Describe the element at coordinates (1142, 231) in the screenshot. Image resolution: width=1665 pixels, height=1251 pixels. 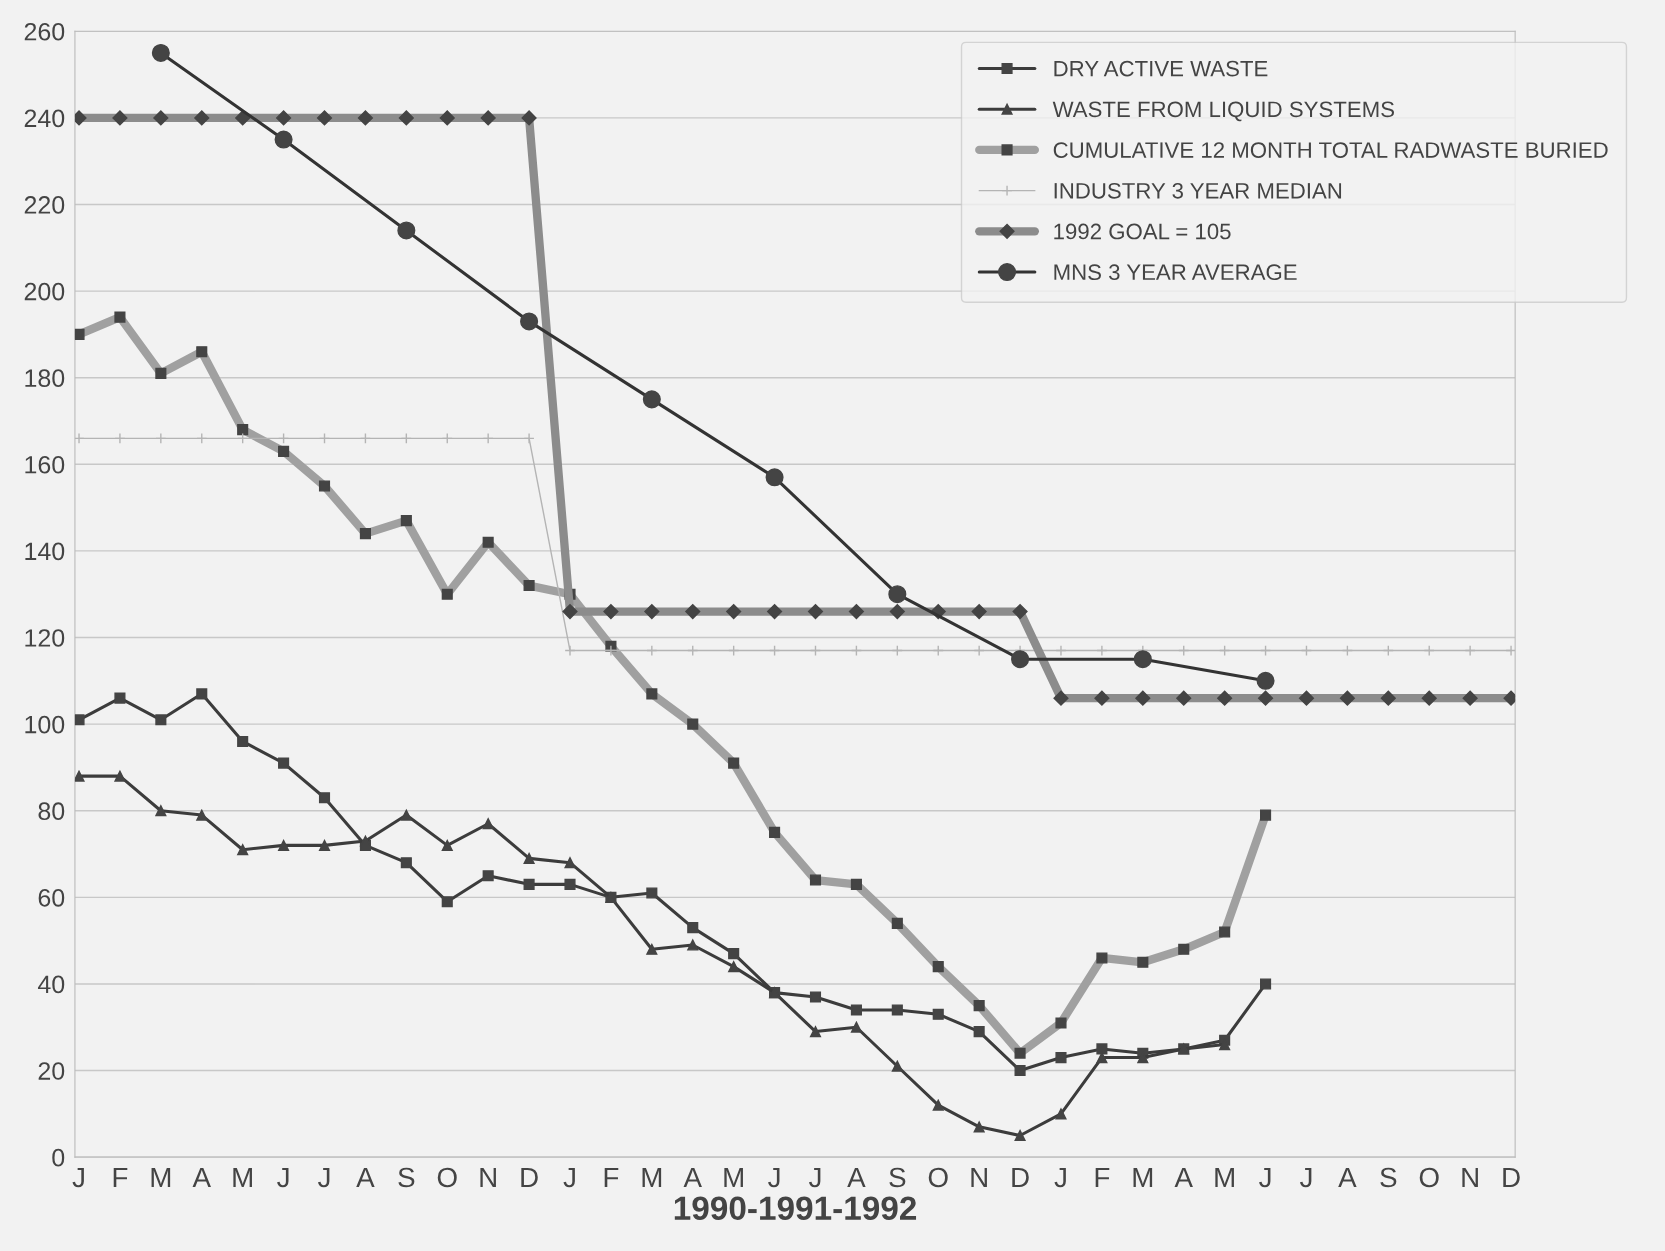
I see `legend-label: 1992 GOAL = 105` at that location.